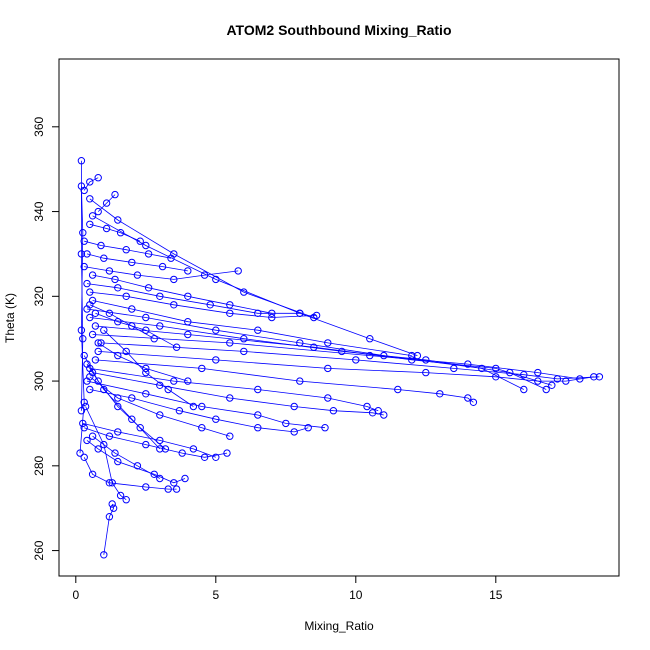  What do you see at coordinates (39, 296) in the screenshot?
I see `y-tick-label: 320` at bounding box center [39, 296].